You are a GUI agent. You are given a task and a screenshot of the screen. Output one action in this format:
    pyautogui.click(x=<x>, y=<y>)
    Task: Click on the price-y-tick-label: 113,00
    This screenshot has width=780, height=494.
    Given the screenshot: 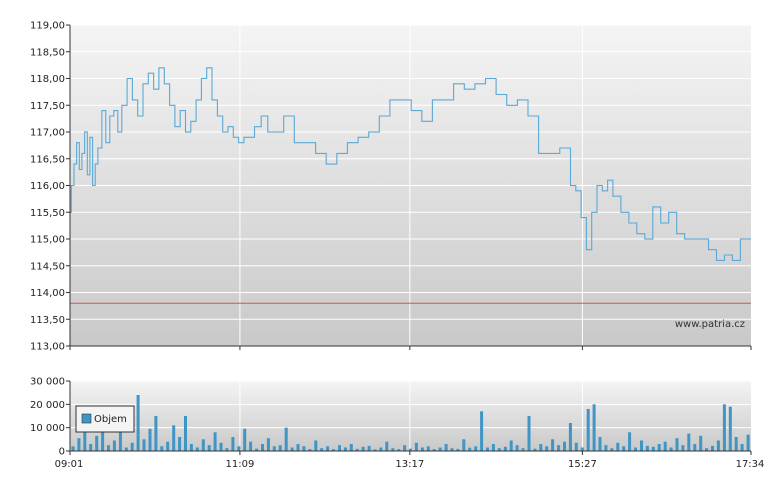 What is the action you would take?
    pyautogui.click(x=47, y=347)
    